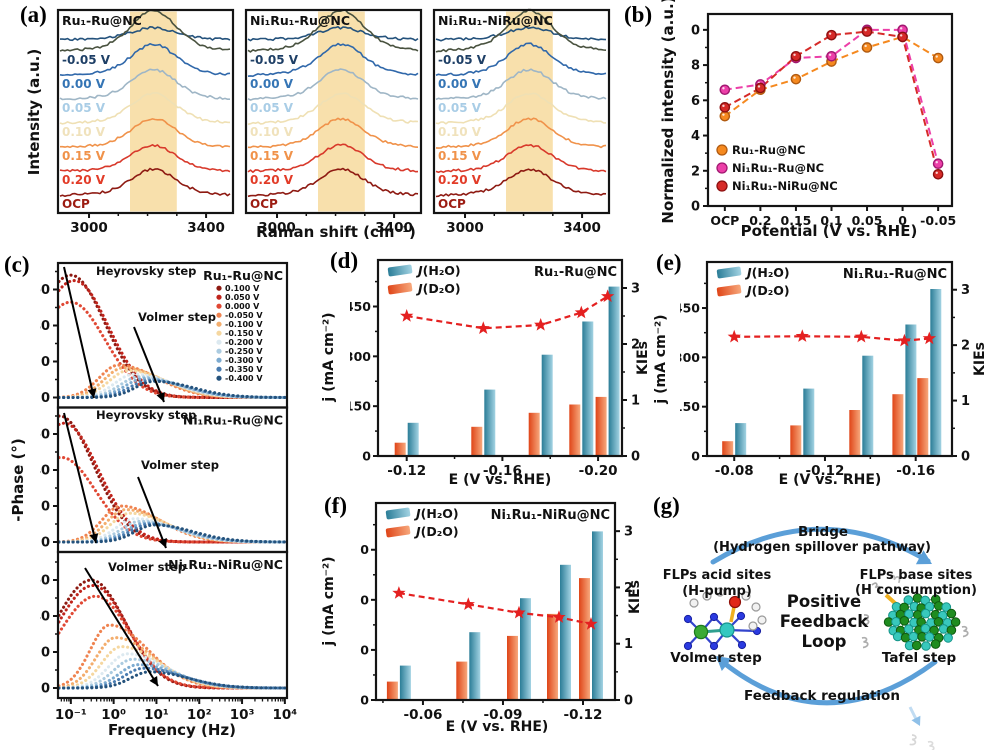 This screenshot has height=755, width=1000. I want to click on panel-letter-a: (a), so click(33, 15).